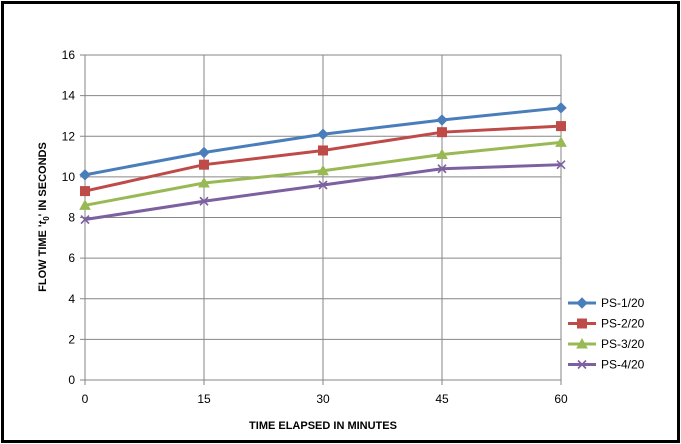 The width and height of the screenshot is (681, 444). I want to click on legend-label: PS-1/20, so click(623, 303).